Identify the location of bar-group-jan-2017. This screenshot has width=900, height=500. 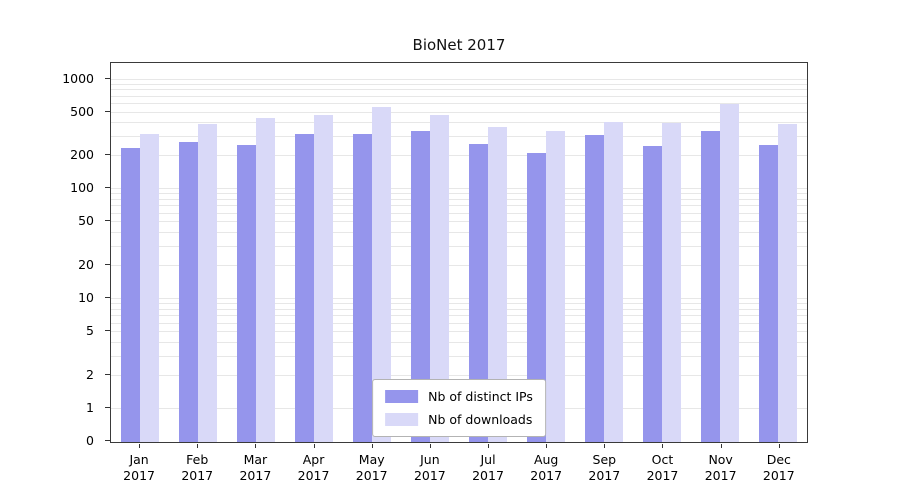
(140, 287).